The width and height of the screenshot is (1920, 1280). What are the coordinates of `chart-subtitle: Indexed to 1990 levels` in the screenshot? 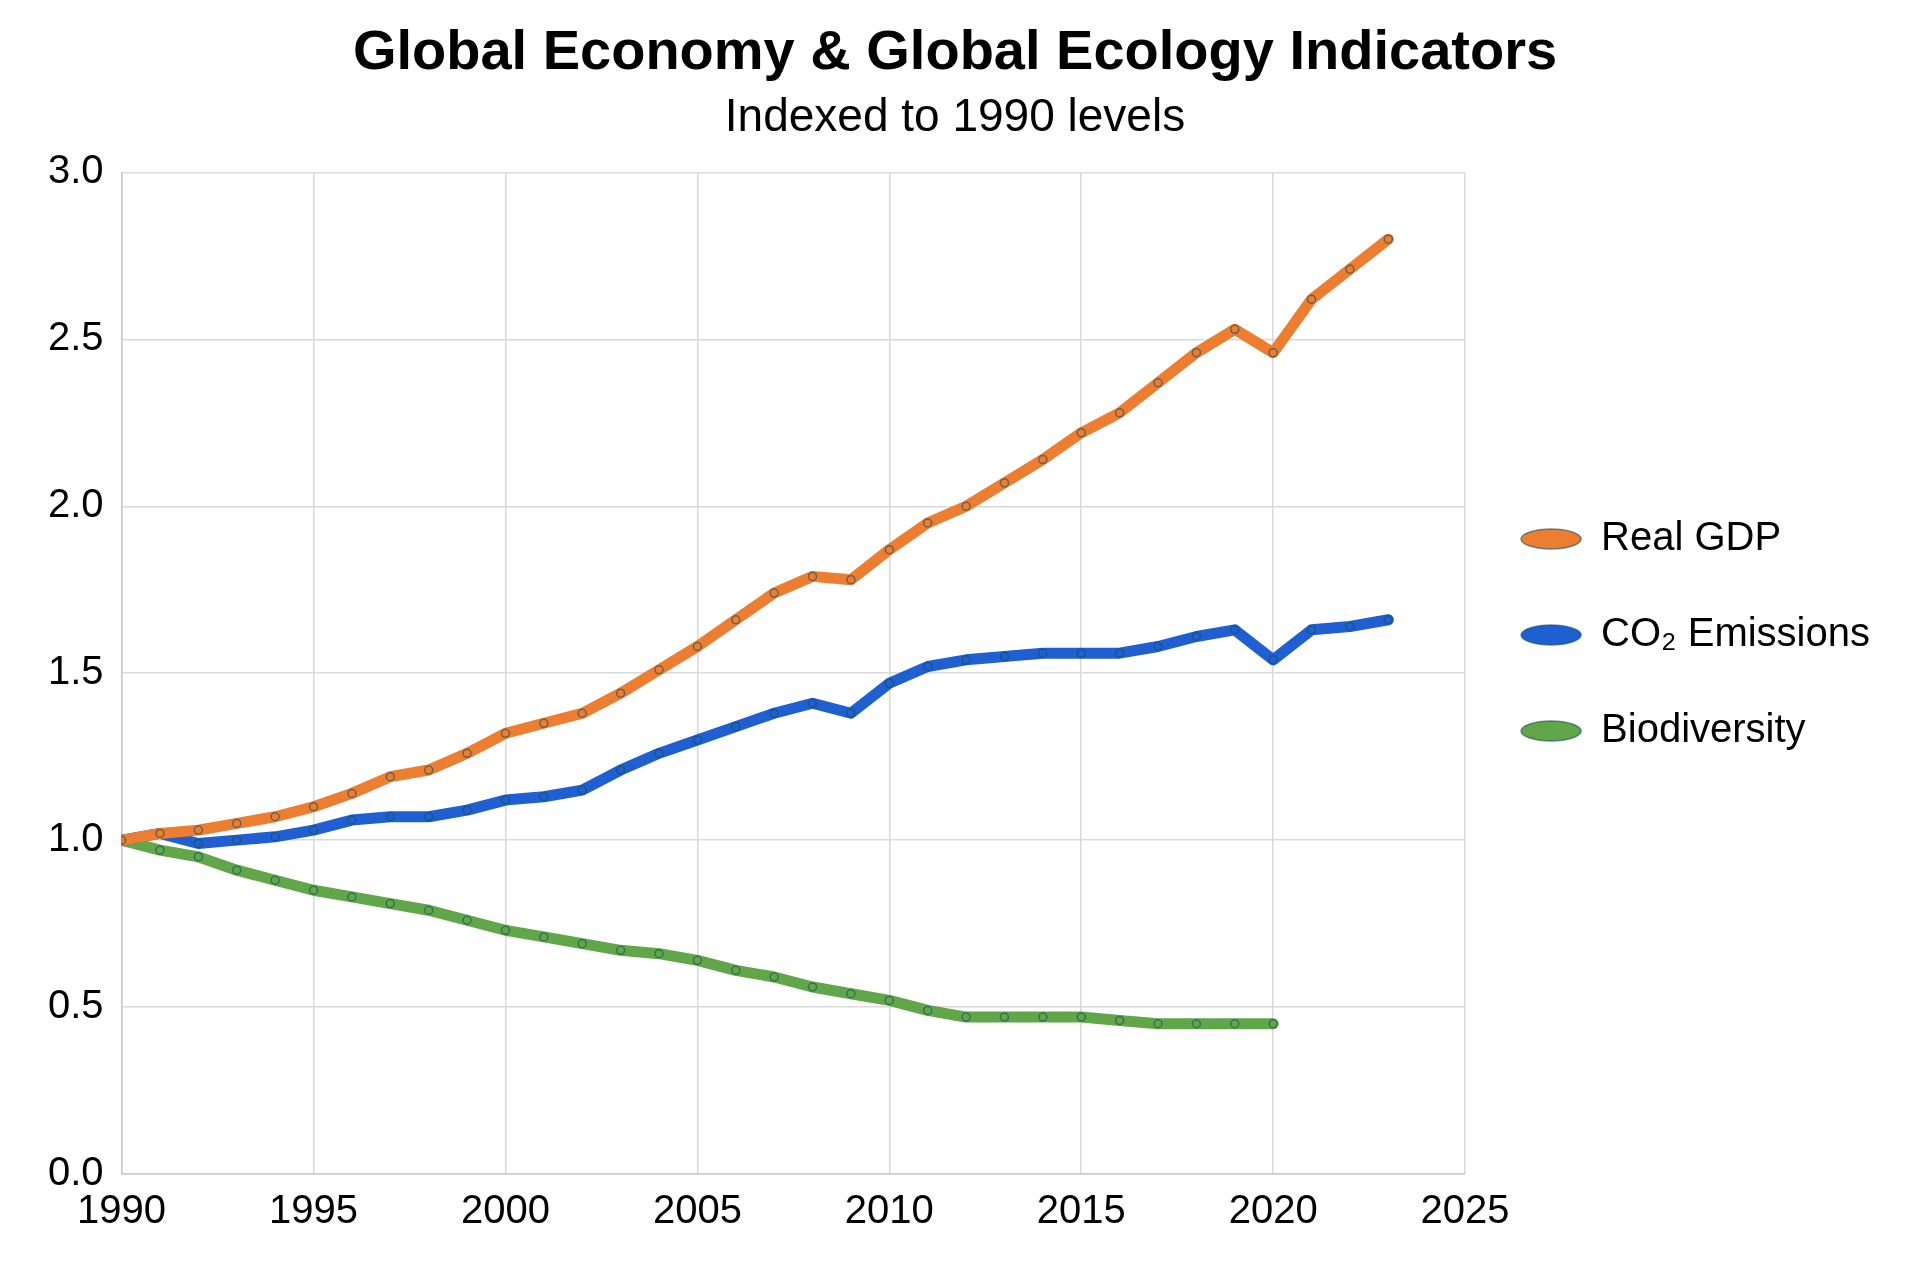 It's located at (955, 115).